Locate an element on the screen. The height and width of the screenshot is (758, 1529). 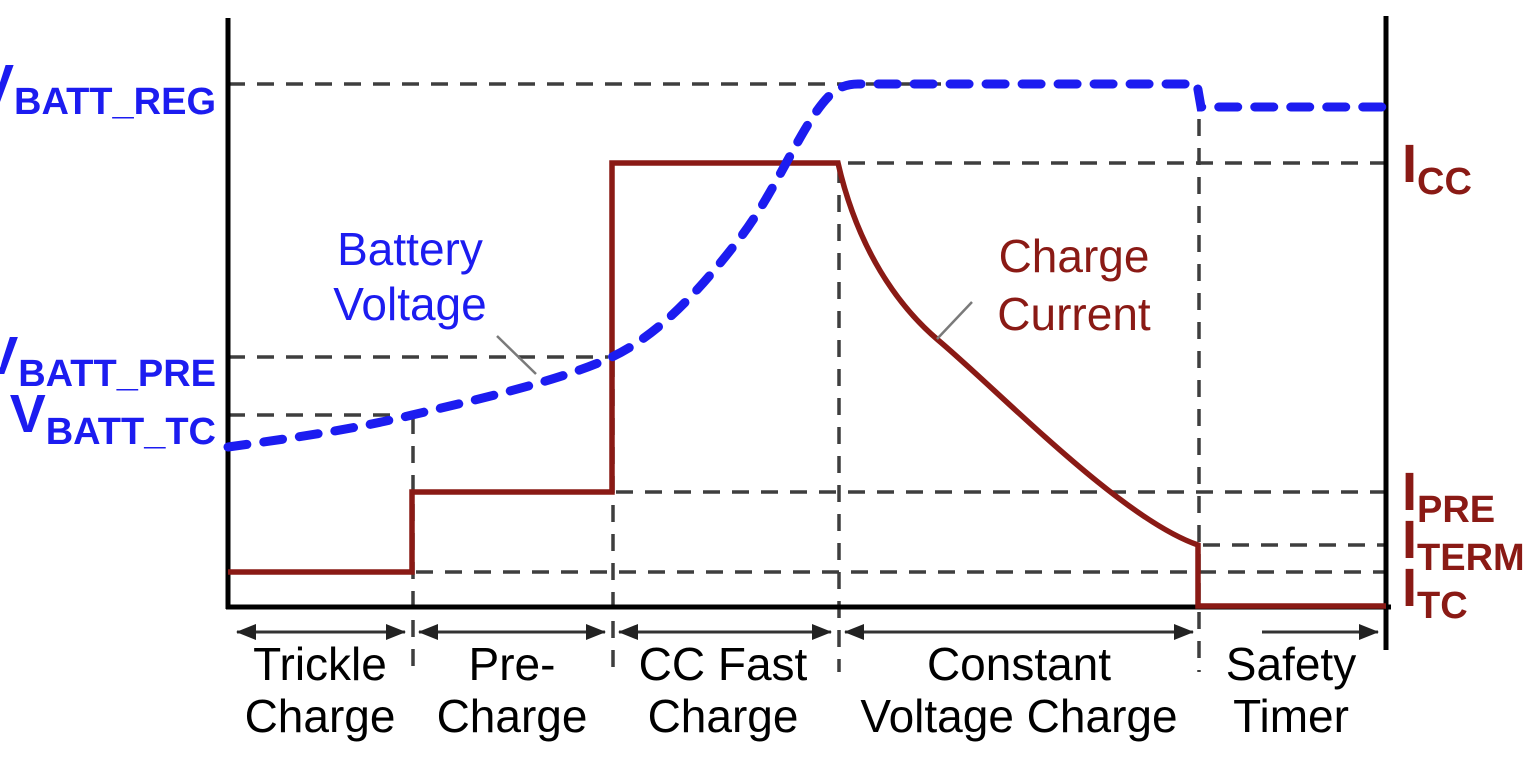
battery-voltage-label-line2: Voltage is located at coordinates (409, 304).